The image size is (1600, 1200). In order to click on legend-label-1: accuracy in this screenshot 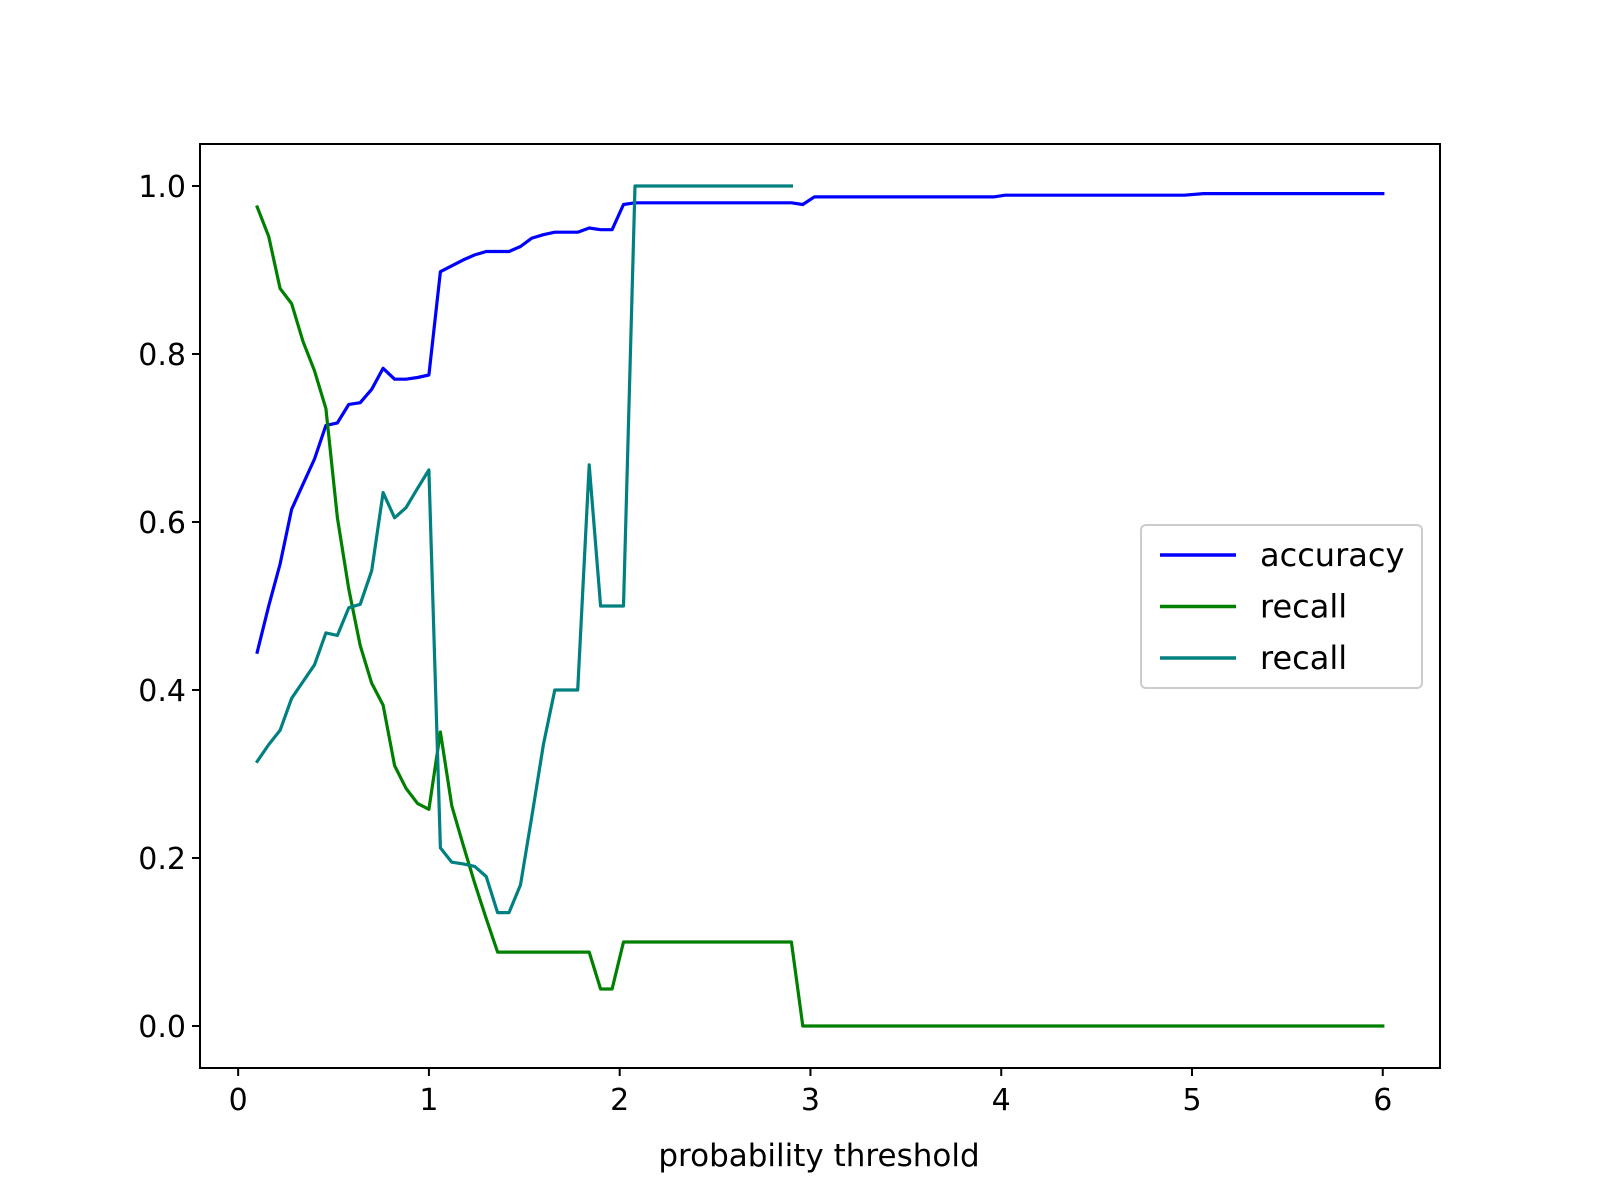, I will do `click(1332, 555)`.